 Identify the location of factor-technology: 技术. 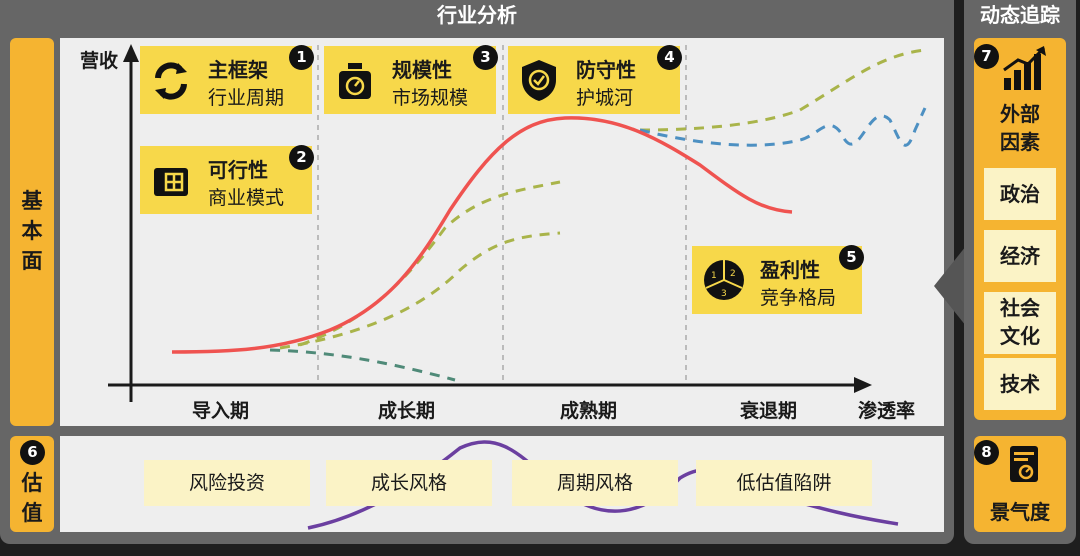
(1020, 384).